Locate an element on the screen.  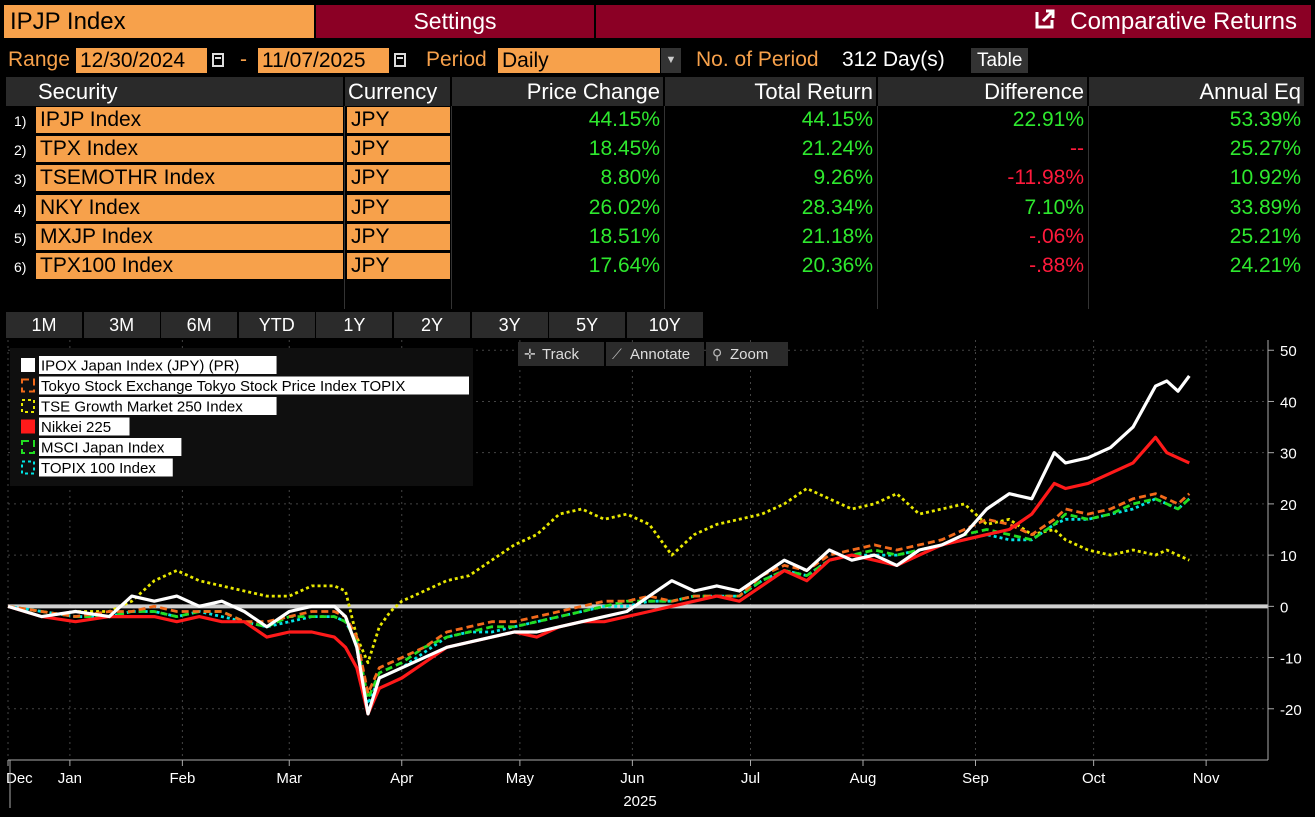
security-cell: IPJP Index is located at coordinates (189, 120).